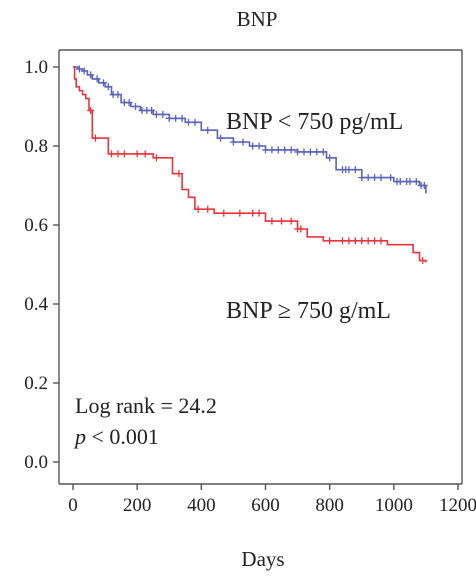 The width and height of the screenshot is (476, 584). Describe the element at coordinates (394, 505) in the screenshot. I see `x-tick-label: 1000` at that location.